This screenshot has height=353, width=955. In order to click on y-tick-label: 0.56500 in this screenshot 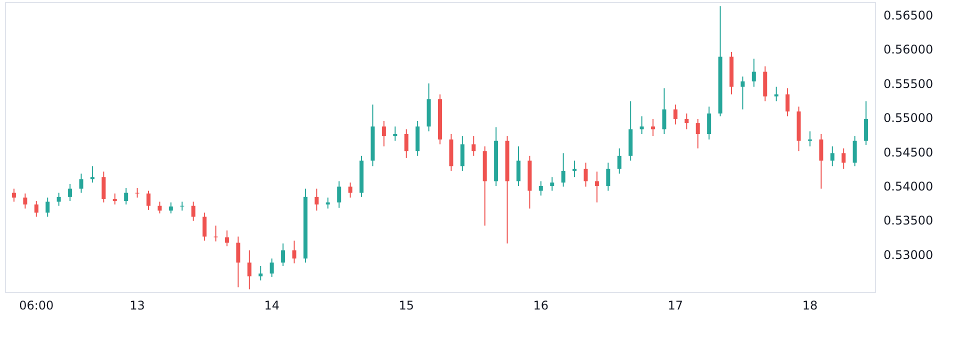, I will do `click(909, 15)`.